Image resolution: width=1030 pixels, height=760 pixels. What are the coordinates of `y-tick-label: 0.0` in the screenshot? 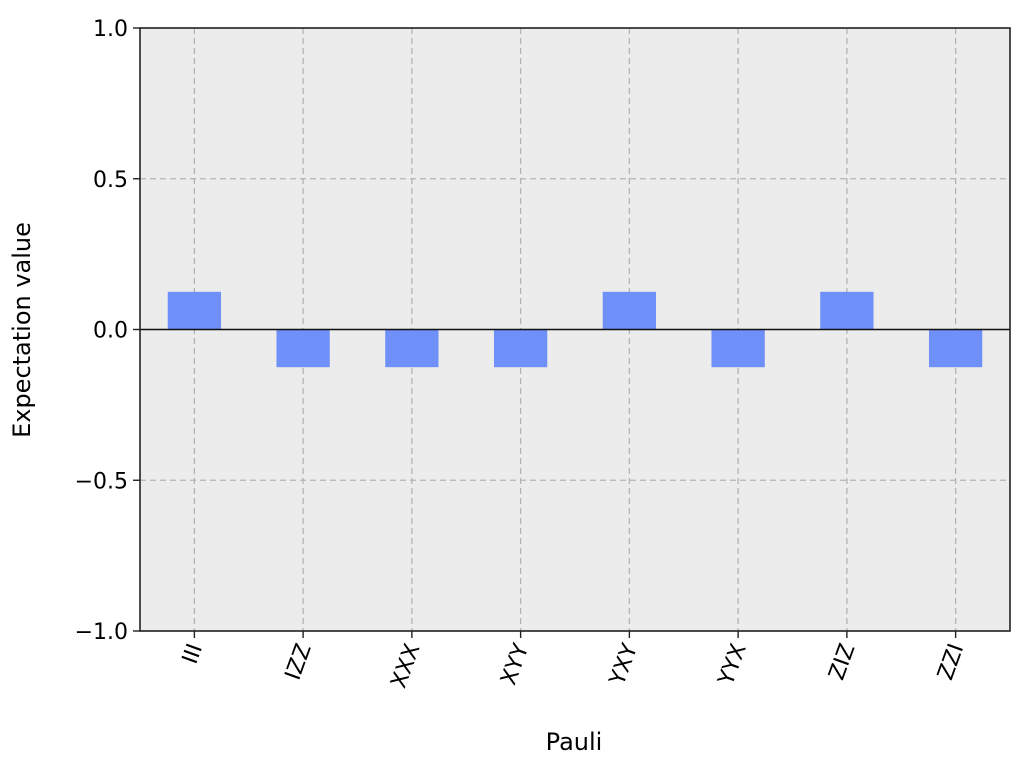 It's located at (110, 331).